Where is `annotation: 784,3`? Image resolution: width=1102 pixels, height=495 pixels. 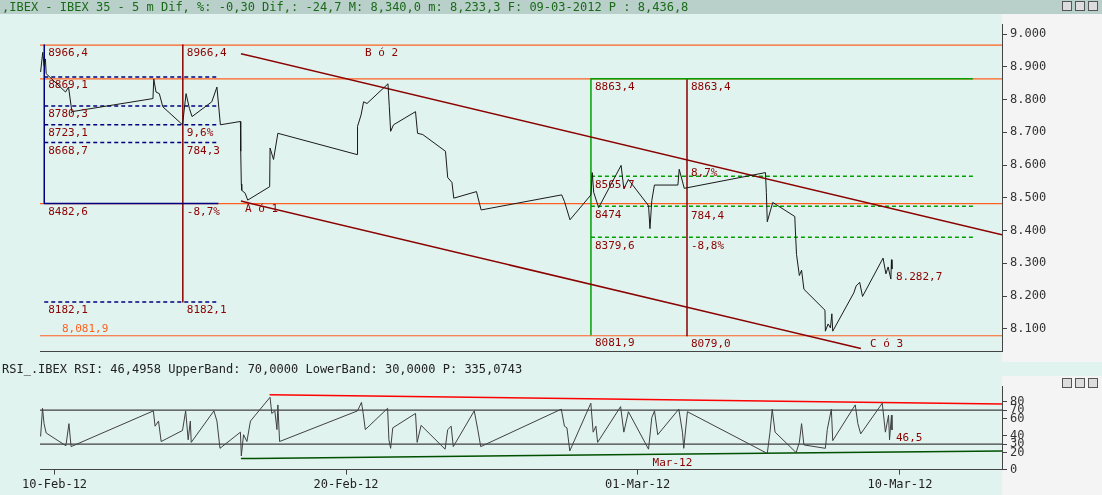 annotation: 784,3 is located at coordinates (203, 150).